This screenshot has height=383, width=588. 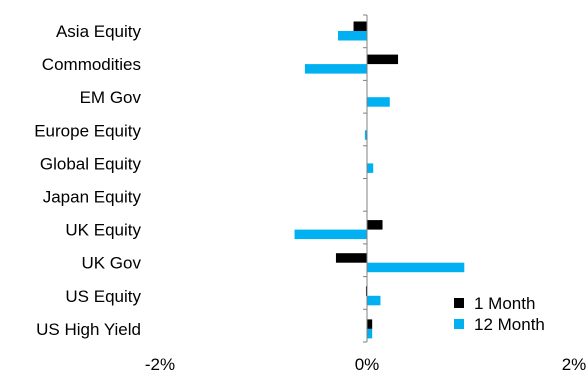 What do you see at coordinates (91, 163) in the screenshot?
I see `category-label: Global Equity` at bounding box center [91, 163].